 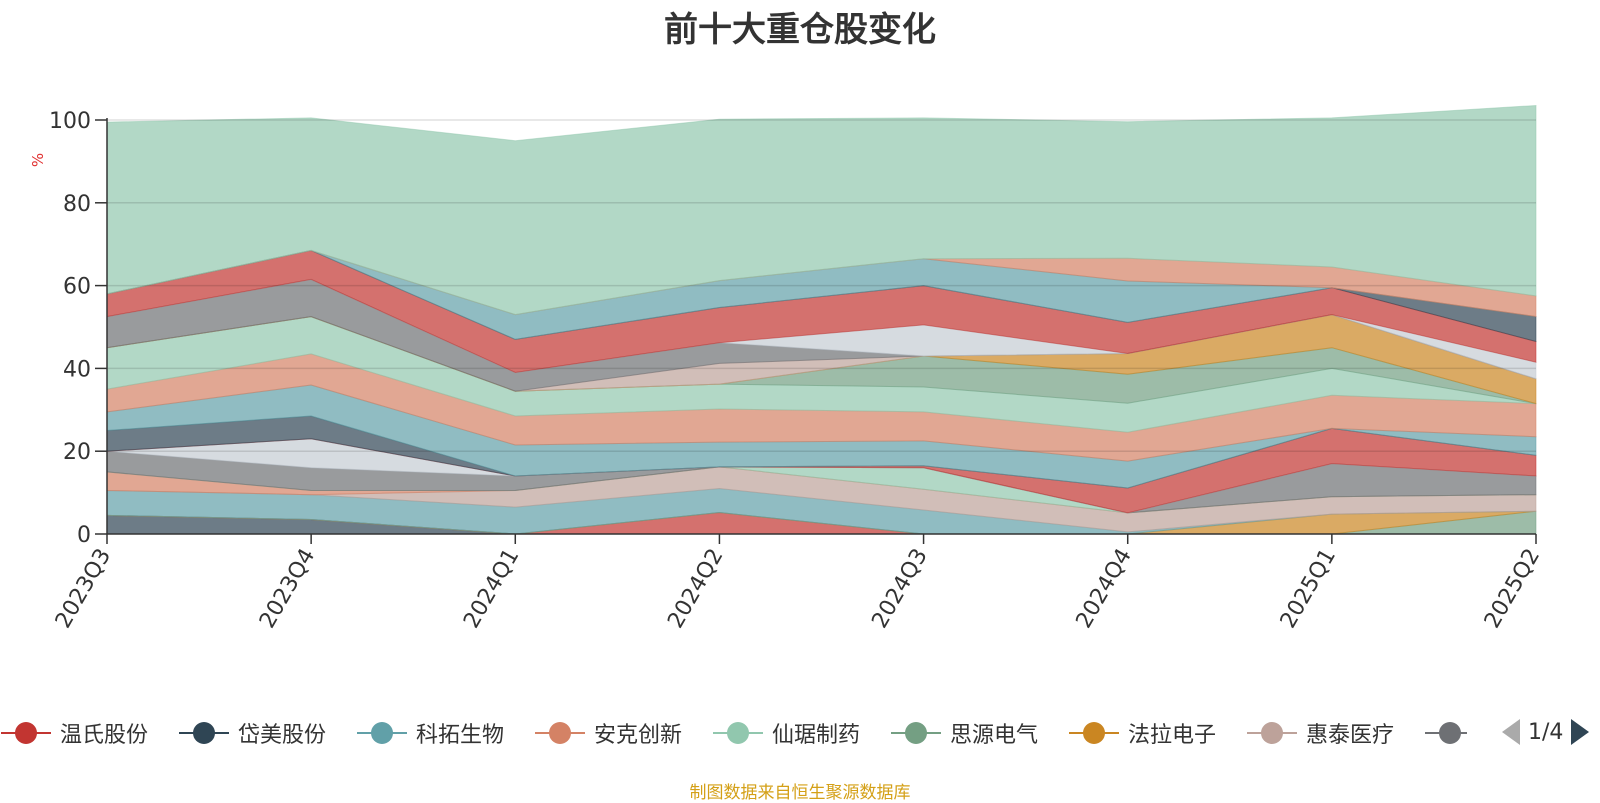 What do you see at coordinates (1308, 589) in the screenshot?
I see `x-tick-label: 2025Q1` at bounding box center [1308, 589].